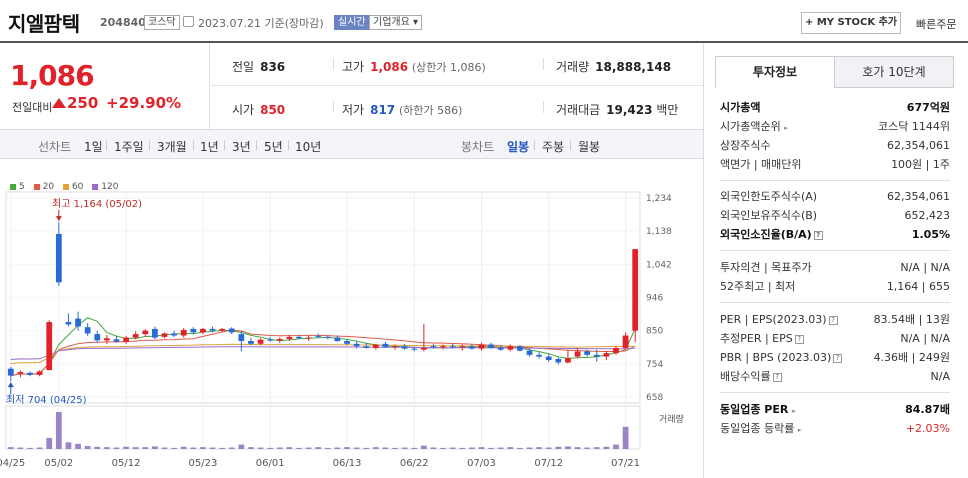 This screenshot has width=968, height=478. What do you see at coordinates (927, 409) in the screenshot?
I see `sector-per-value: 84.87배` at bounding box center [927, 409].